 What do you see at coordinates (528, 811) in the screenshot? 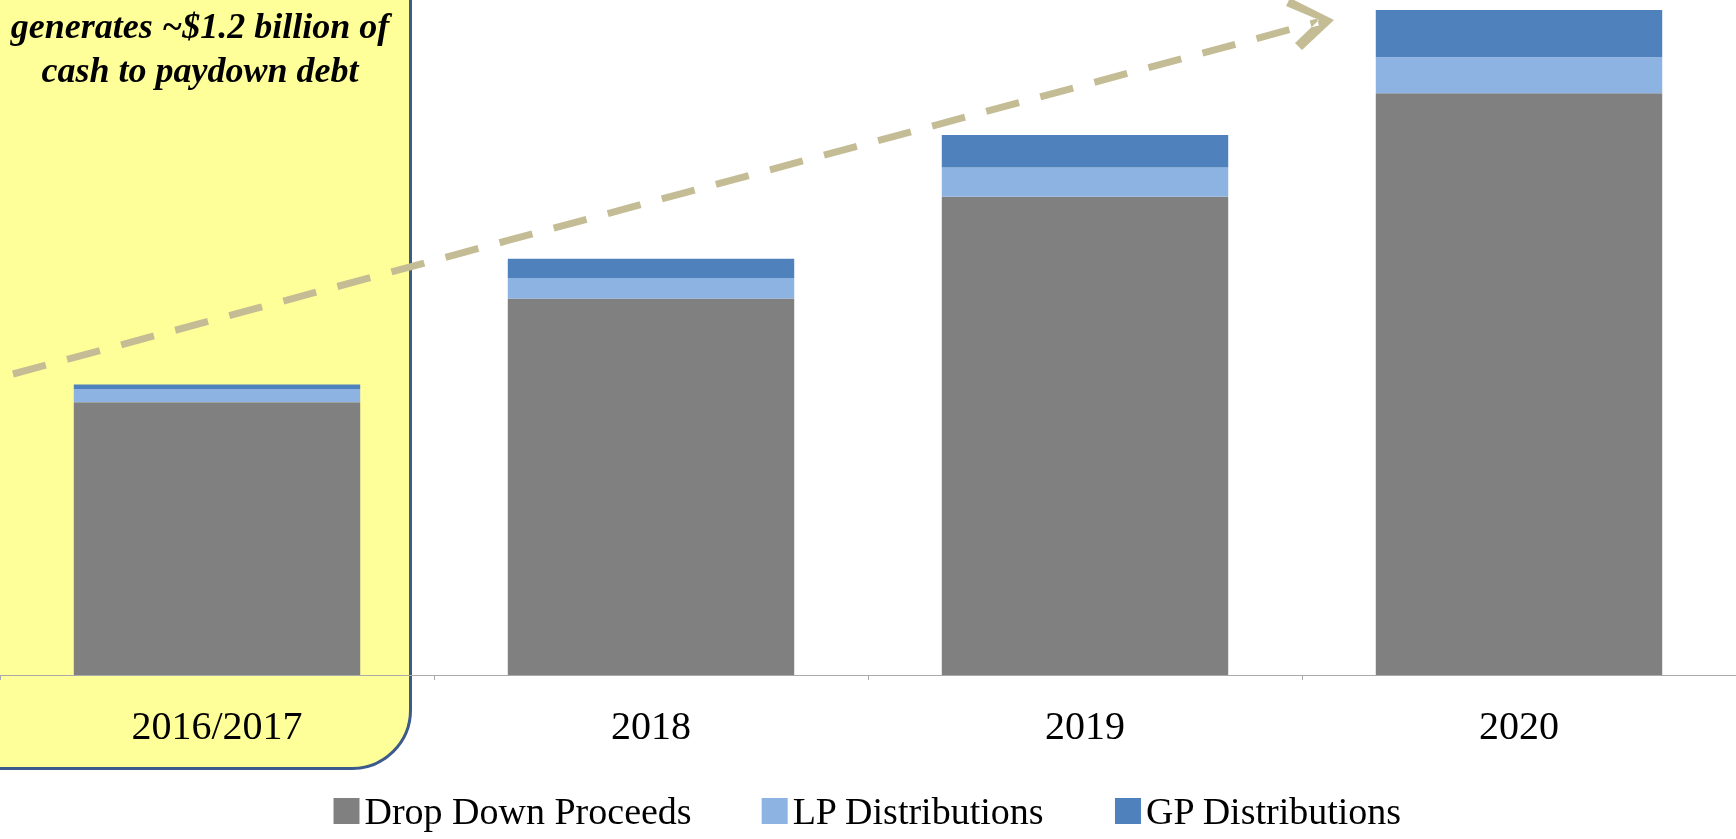
I see `legend-label: Drop Down Proceeds` at bounding box center [528, 811].